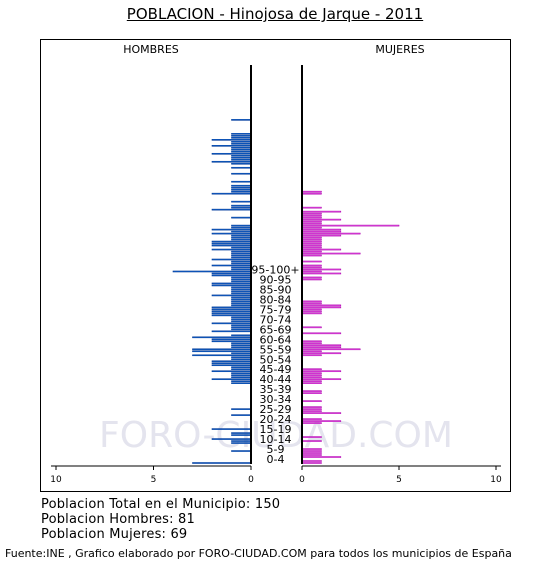 This screenshot has height=570, width=550. What do you see at coordinates (56, 480) in the screenshot?
I see `tick-label-left: 10` at bounding box center [56, 480].